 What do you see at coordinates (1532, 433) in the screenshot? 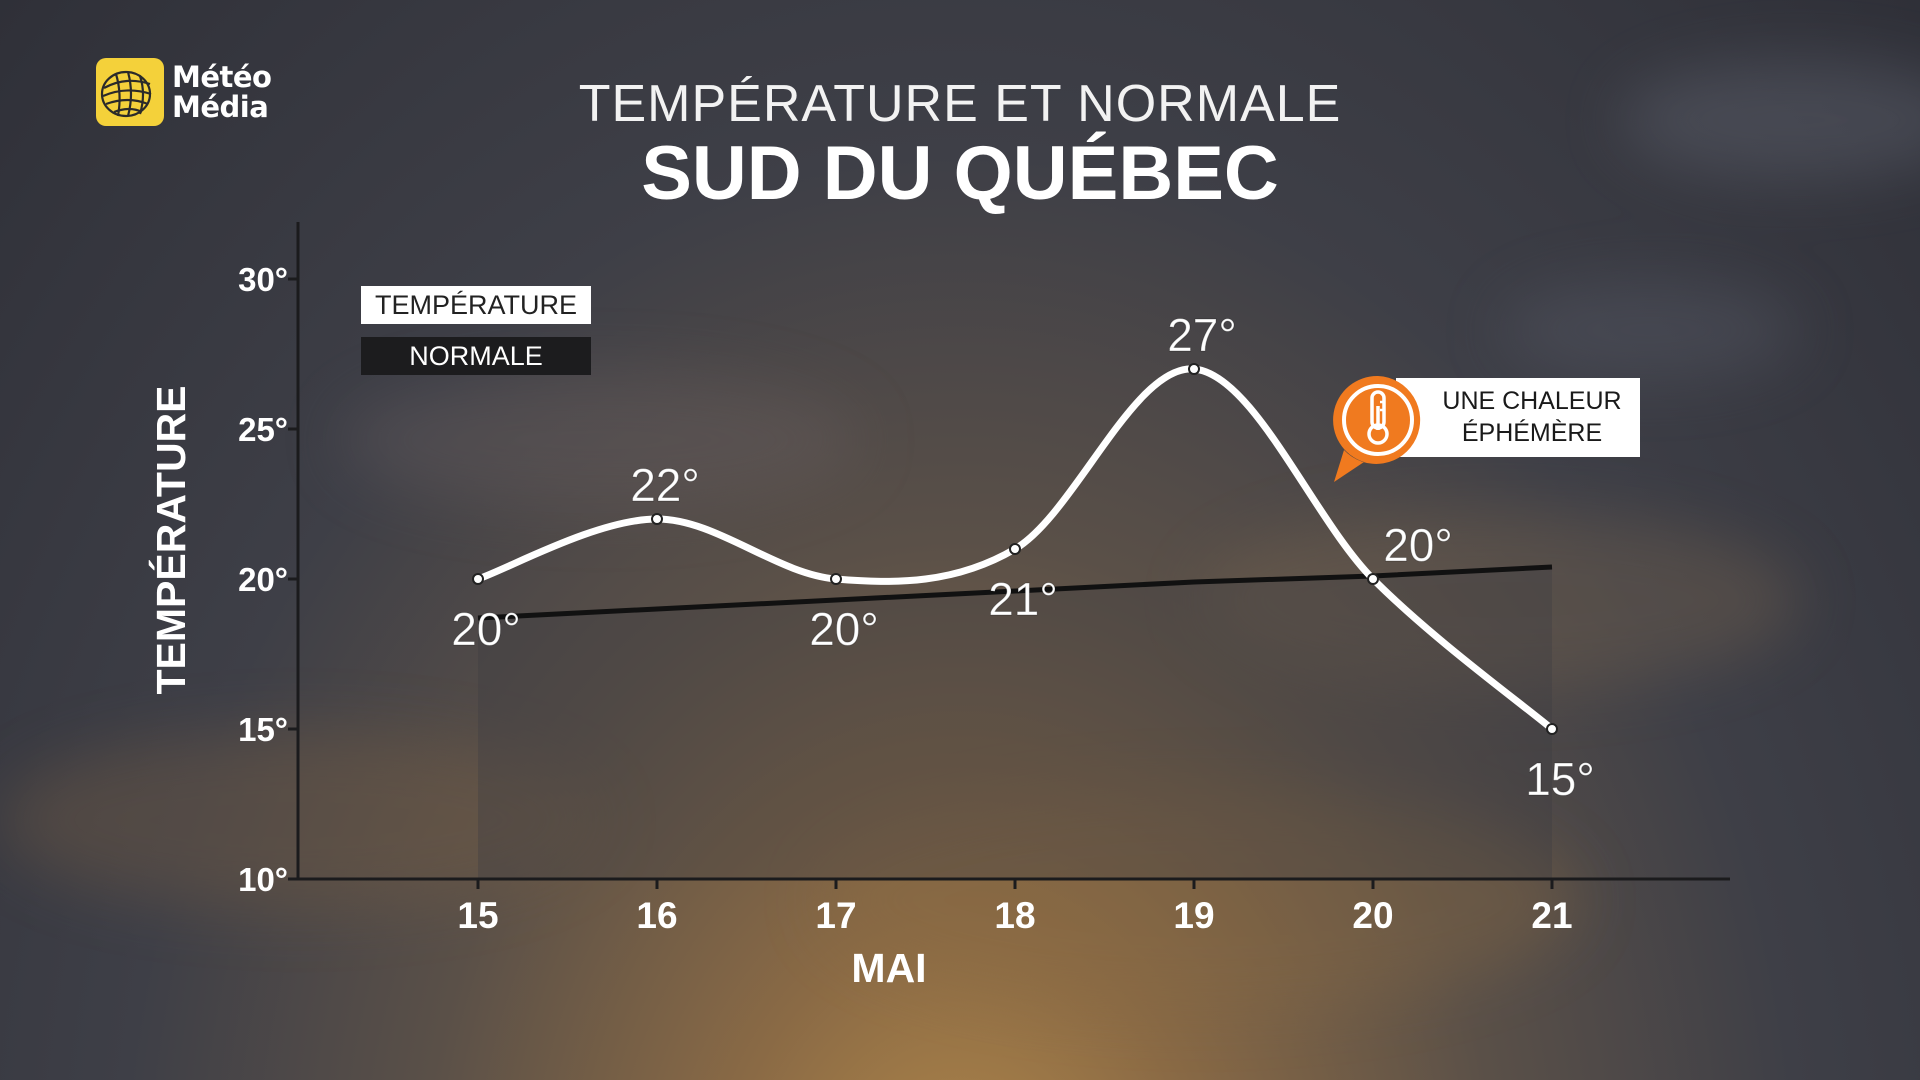
I see `callout-line2: ÉPHÉMÈRE` at bounding box center [1532, 433].